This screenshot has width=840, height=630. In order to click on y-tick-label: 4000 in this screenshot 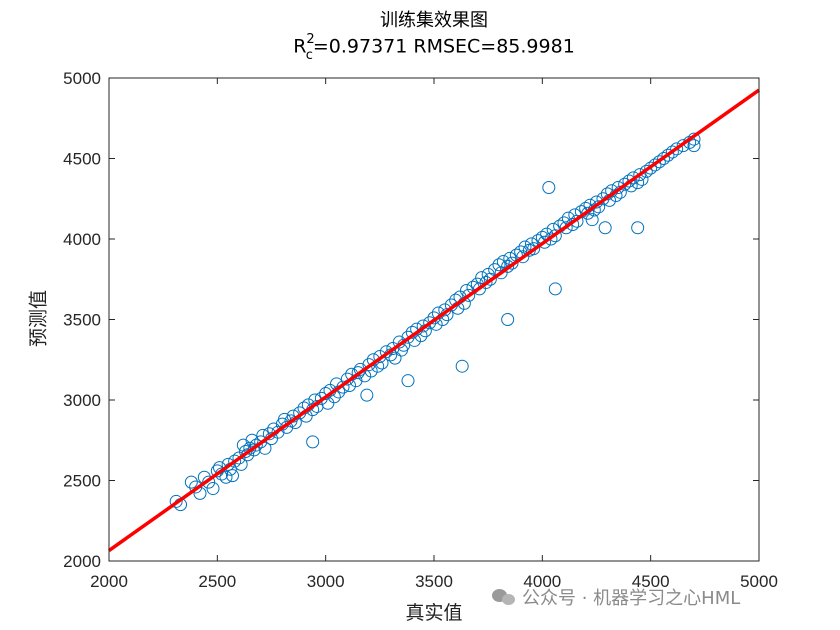, I will do `click(82, 239)`.